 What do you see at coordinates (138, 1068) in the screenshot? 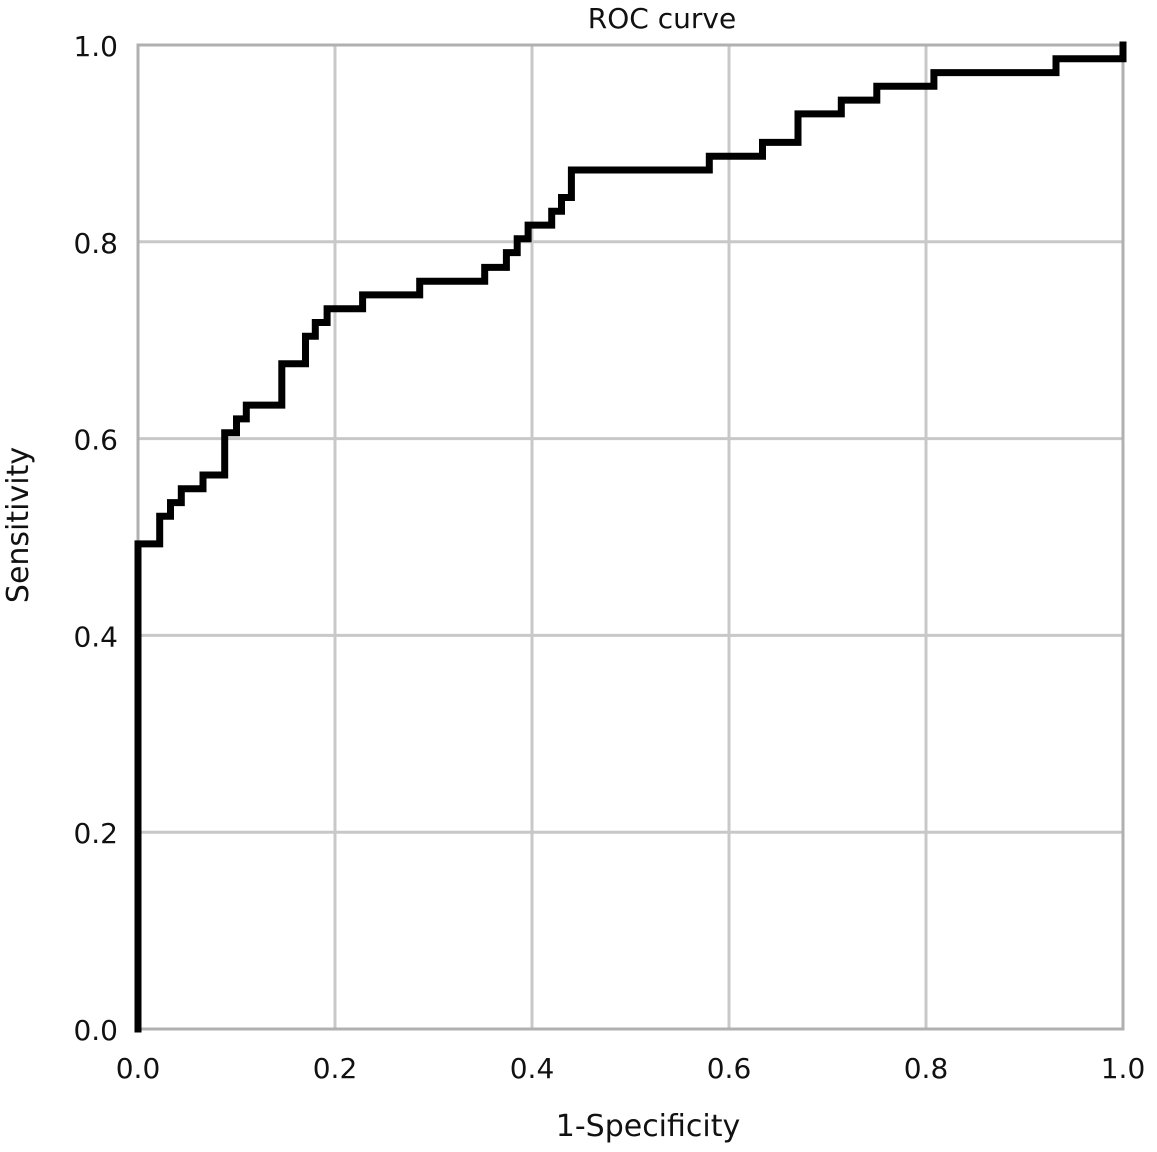
I see `x-tick-label: 0.0` at bounding box center [138, 1068].